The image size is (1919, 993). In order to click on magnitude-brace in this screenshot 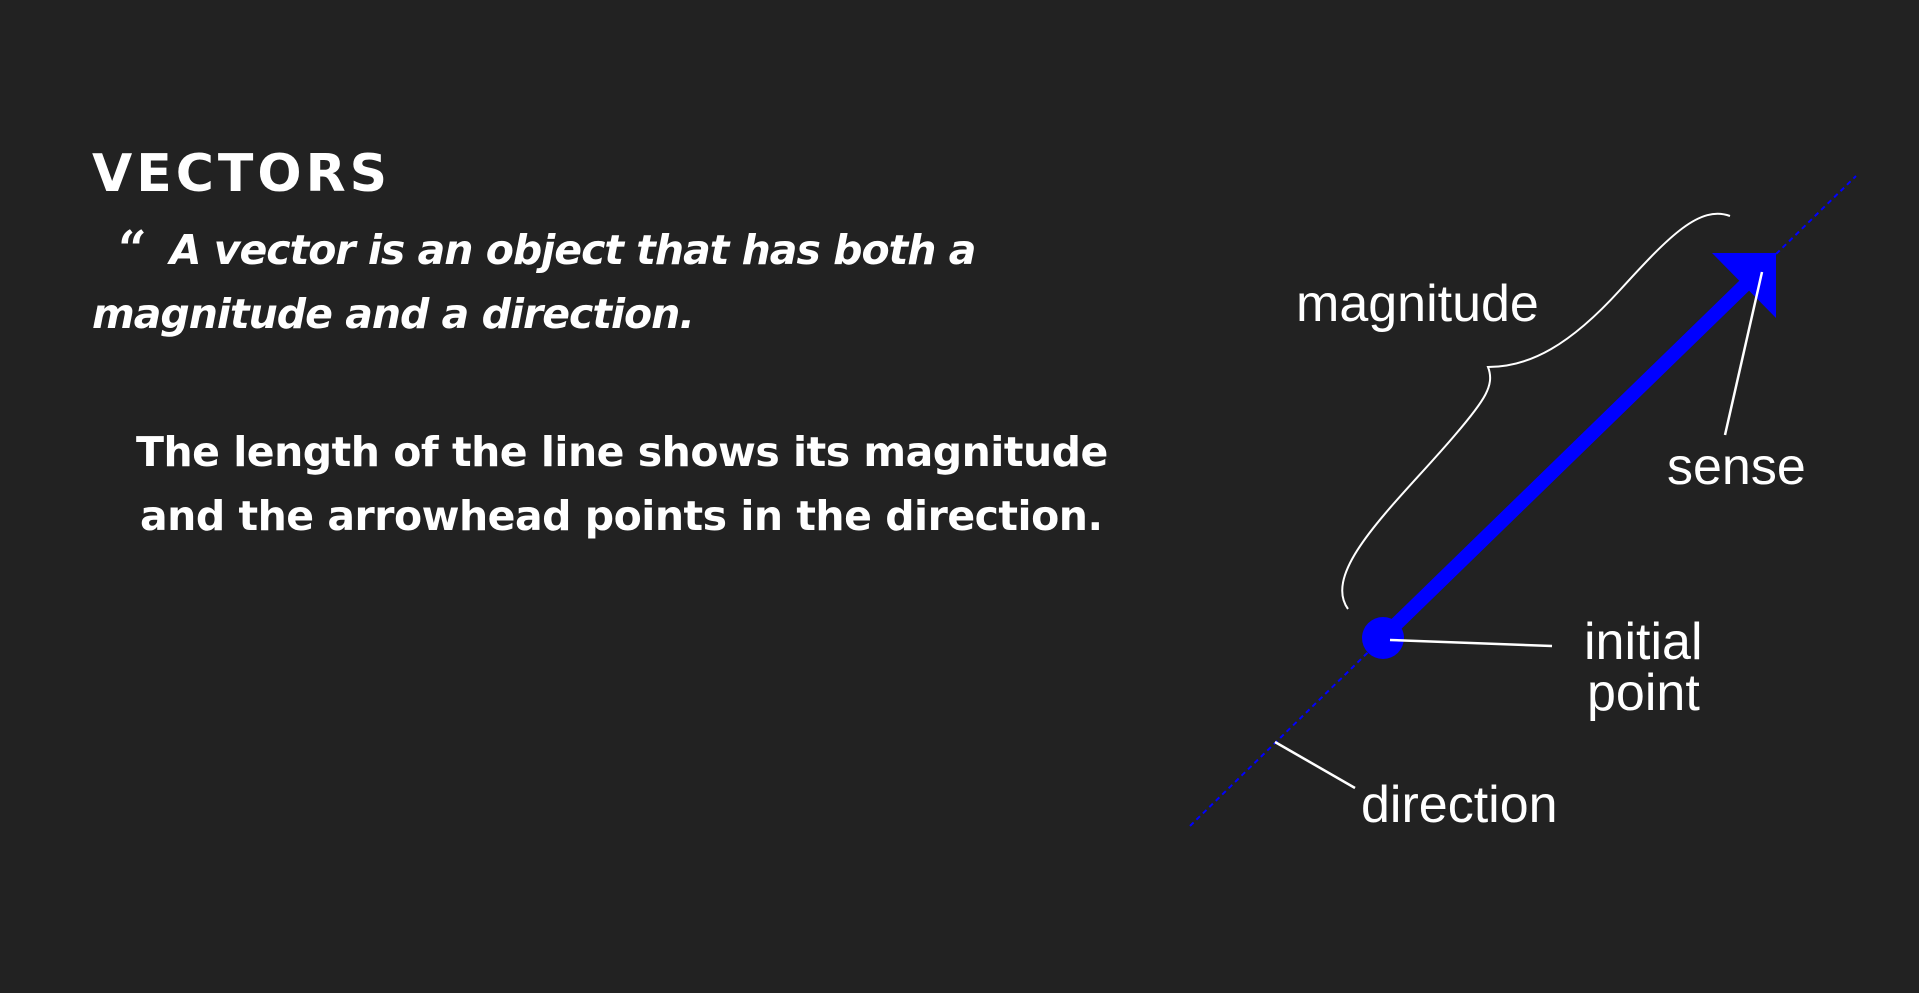, I will do `click(1536, 411)`.